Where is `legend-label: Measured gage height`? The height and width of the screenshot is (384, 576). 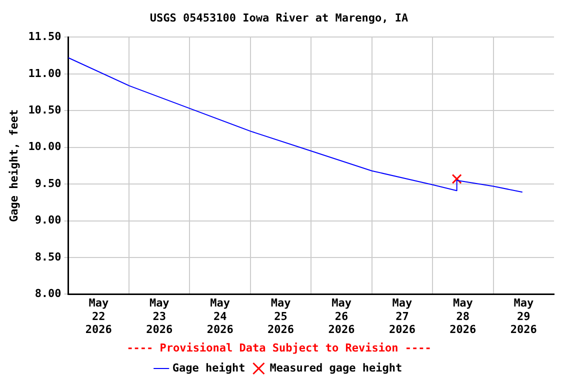
legend-label: Measured gage height is located at coordinates (336, 367).